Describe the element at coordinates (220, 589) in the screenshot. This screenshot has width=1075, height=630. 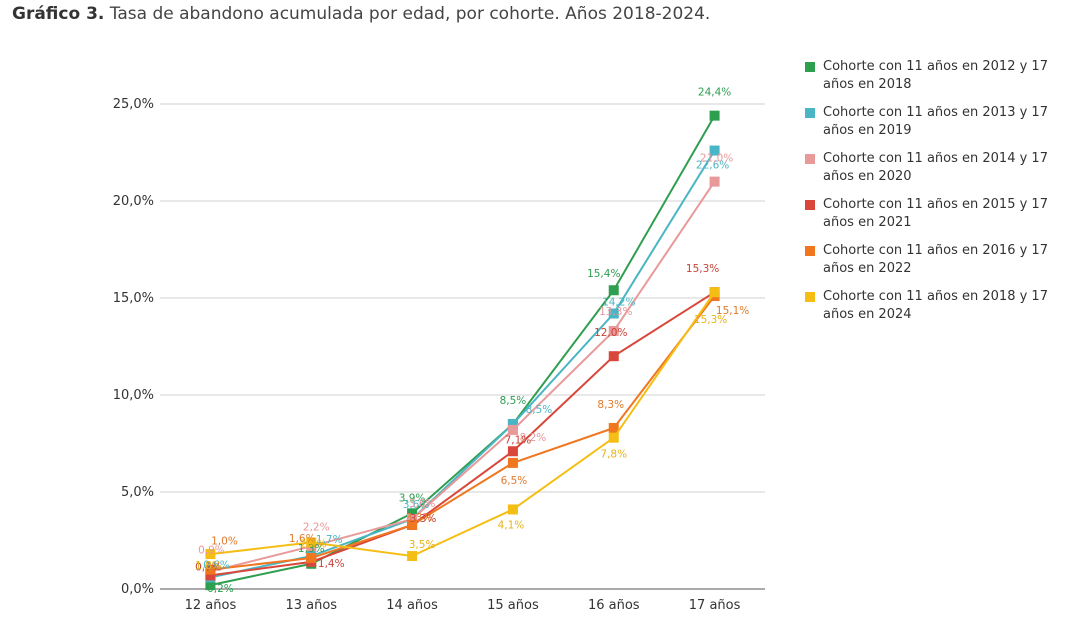
I see `data-label: 0,2%` at that location.